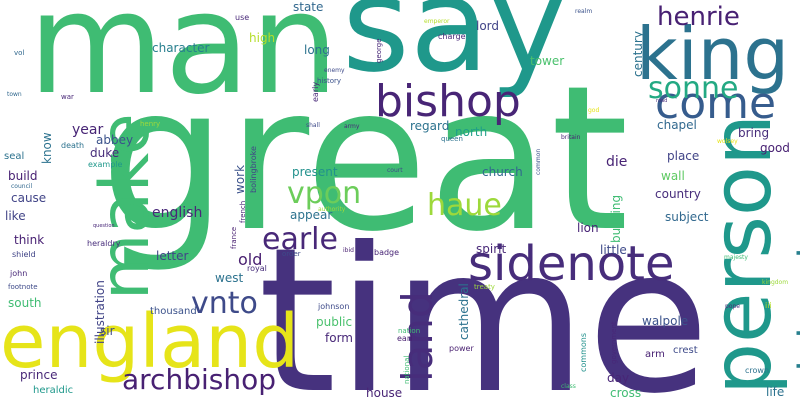  I want to click on word-kingdom: kingdom, so click(775, 282).